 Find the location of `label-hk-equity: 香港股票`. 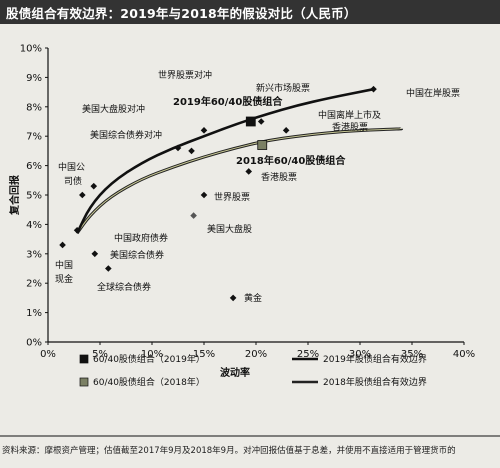

label-hk-equity: 香港股票 is located at coordinates (279, 177).